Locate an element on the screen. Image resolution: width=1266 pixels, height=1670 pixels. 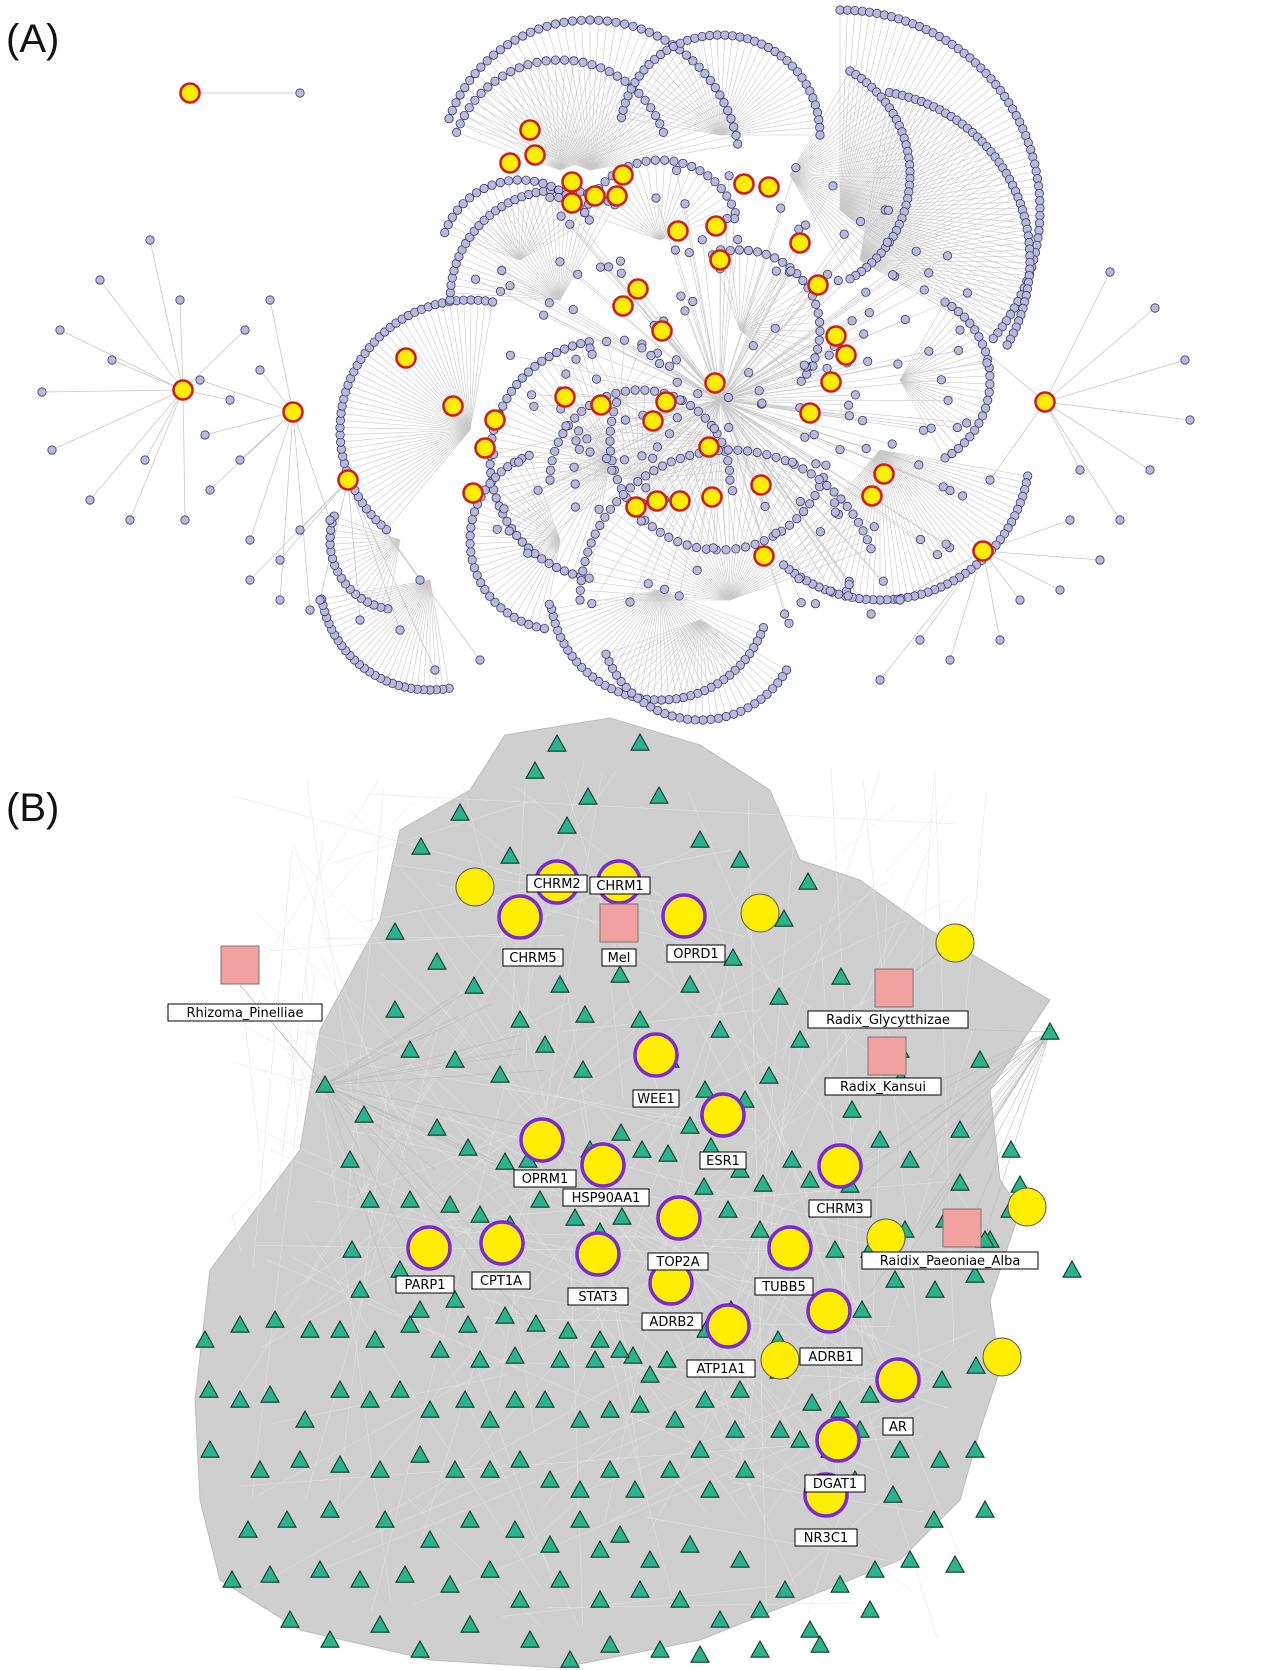
target-node is located at coordinates (598, 1254).